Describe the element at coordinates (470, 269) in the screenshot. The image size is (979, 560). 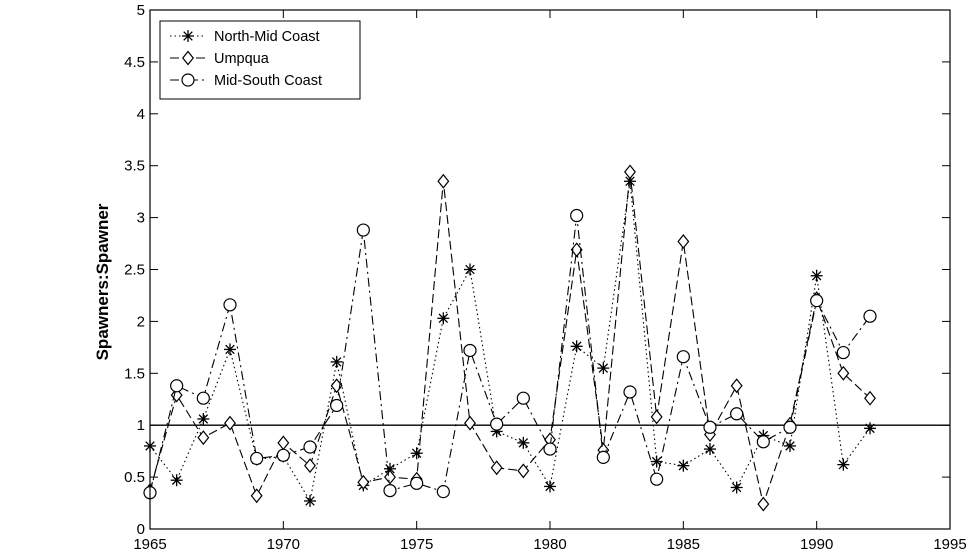
I see `series-1-point-1977` at that location.